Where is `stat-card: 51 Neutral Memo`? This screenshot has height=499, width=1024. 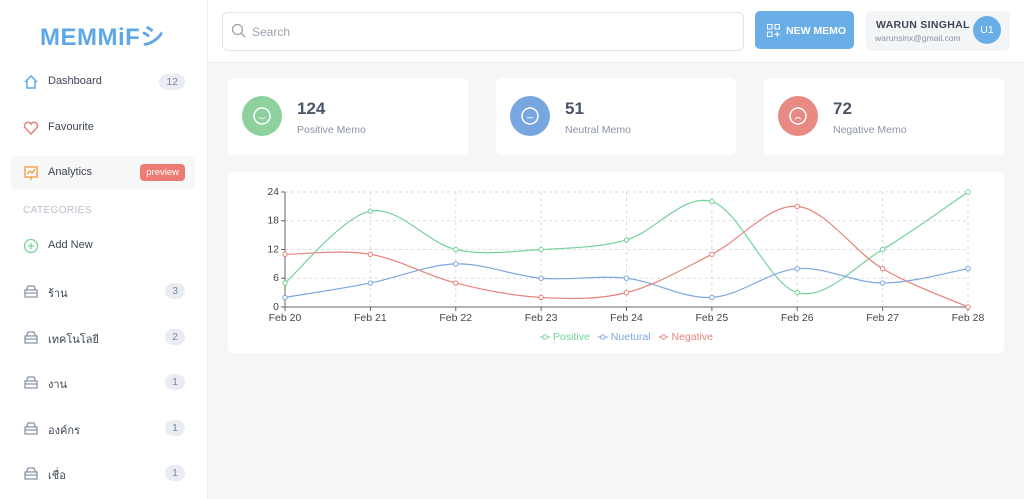
stat-card: 51 Neutral Memo is located at coordinates (616, 116).